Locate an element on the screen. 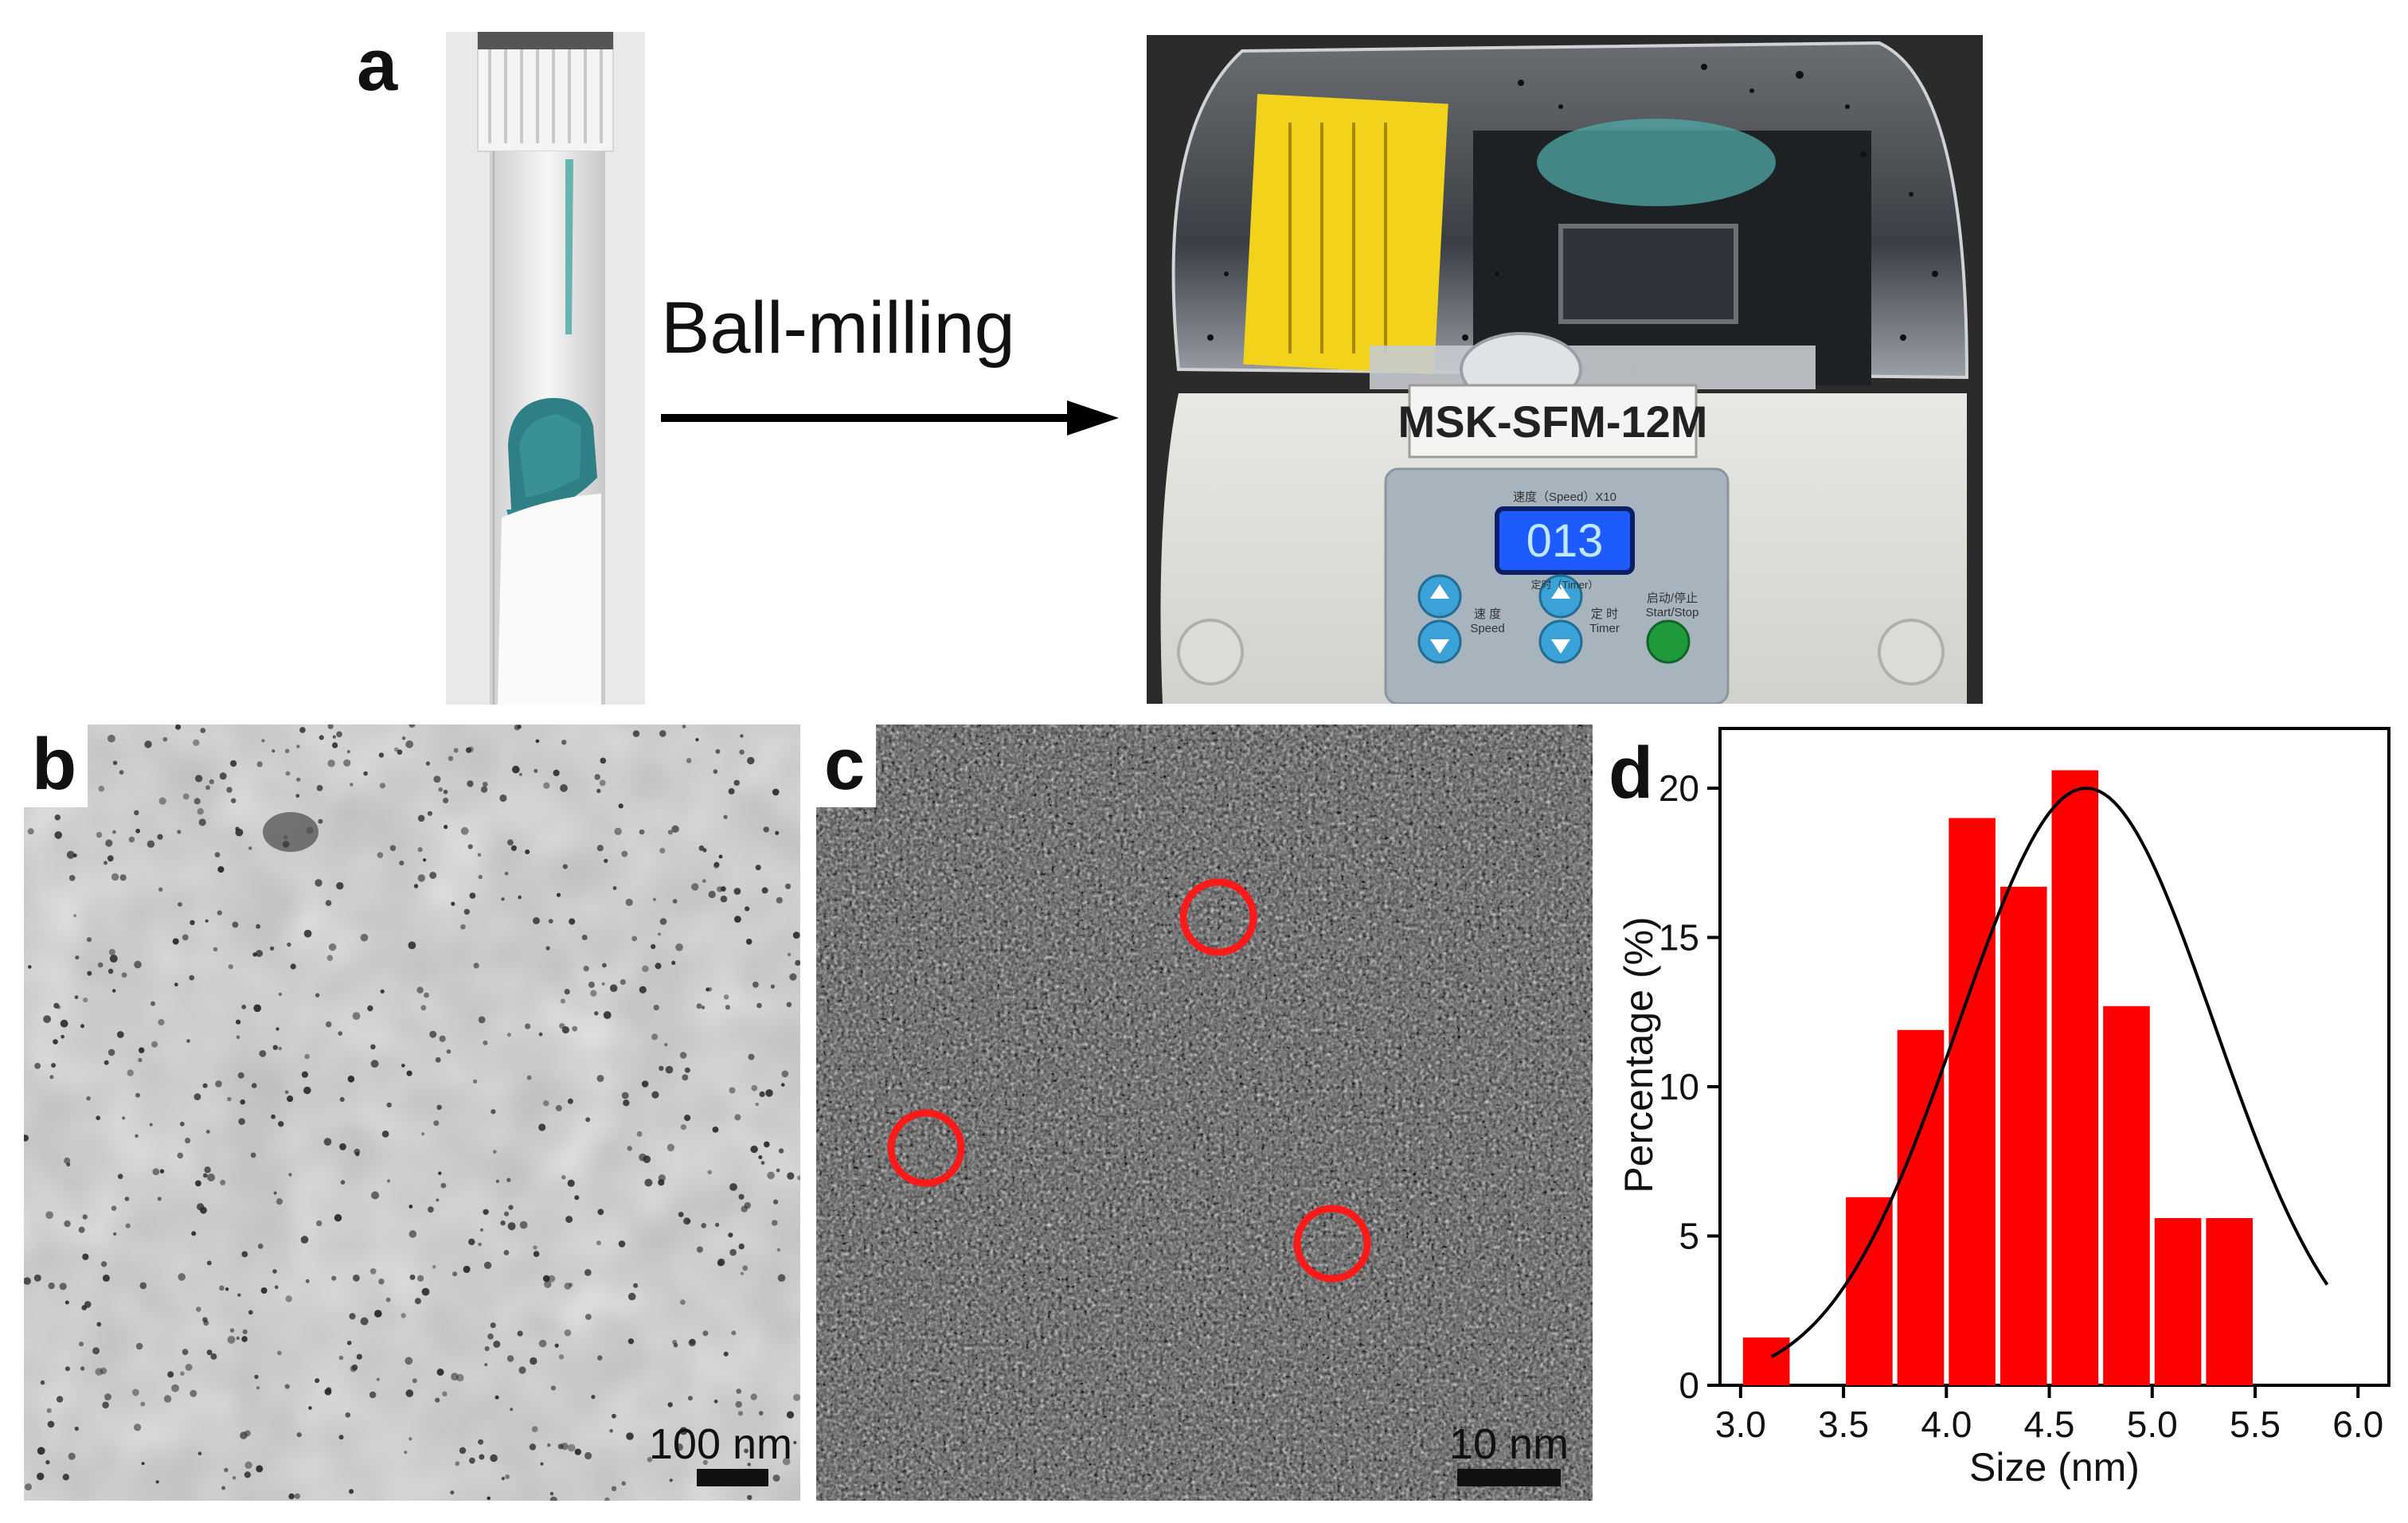  timer-label: Timer is located at coordinates (1604, 628).